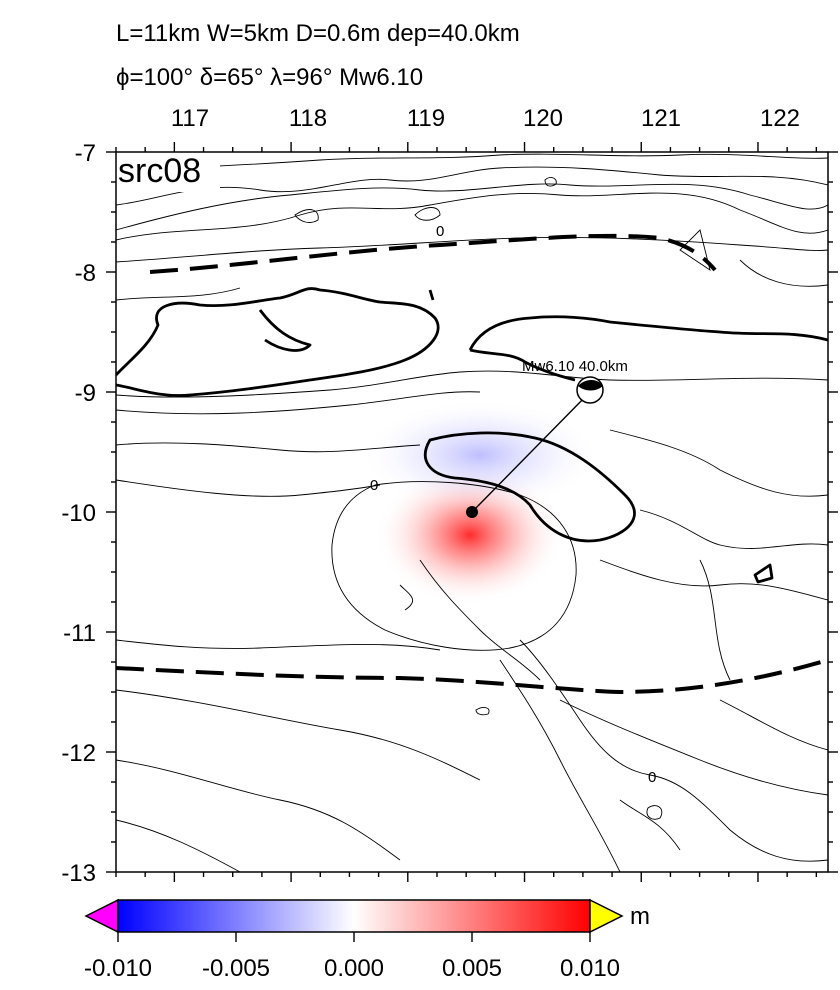  Describe the element at coordinates (780, 118) in the screenshot. I see `lon-tick-label: 122` at that location.